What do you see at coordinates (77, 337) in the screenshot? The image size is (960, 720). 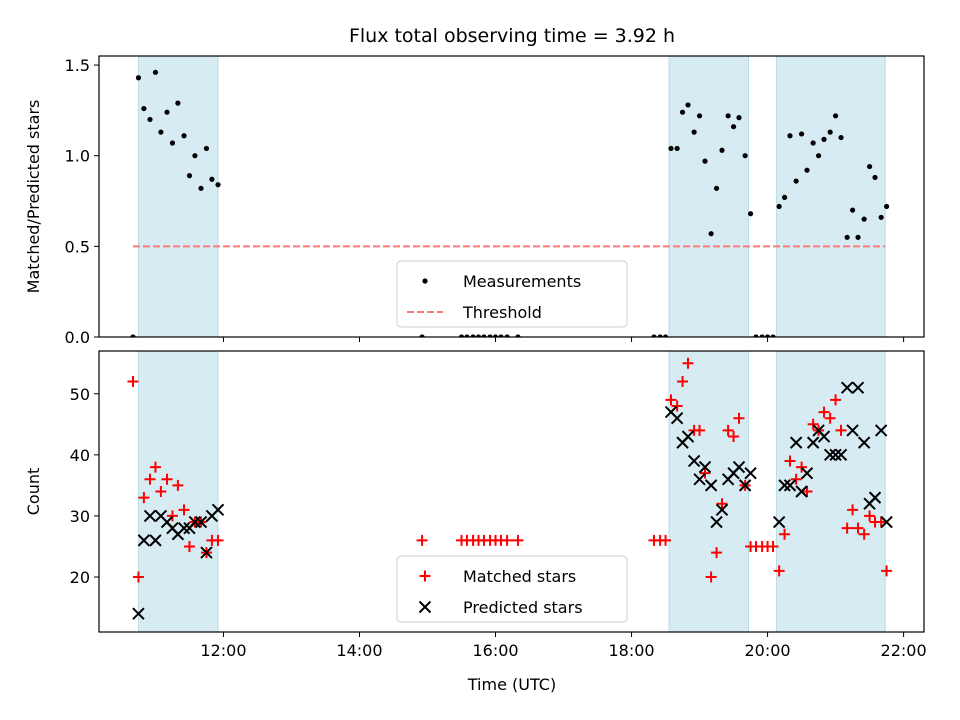 I see `y-tick-label: 0.0` at bounding box center [77, 337].